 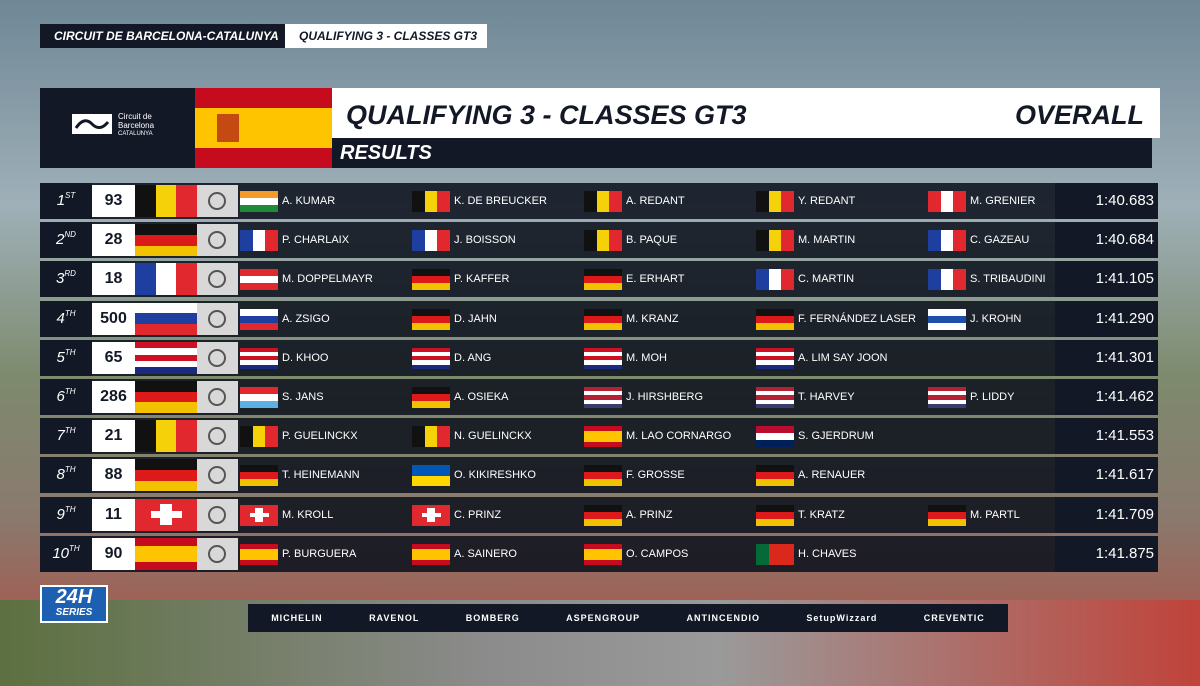 I want to click on series-logo-top: 24H, so click(x=74, y=597).